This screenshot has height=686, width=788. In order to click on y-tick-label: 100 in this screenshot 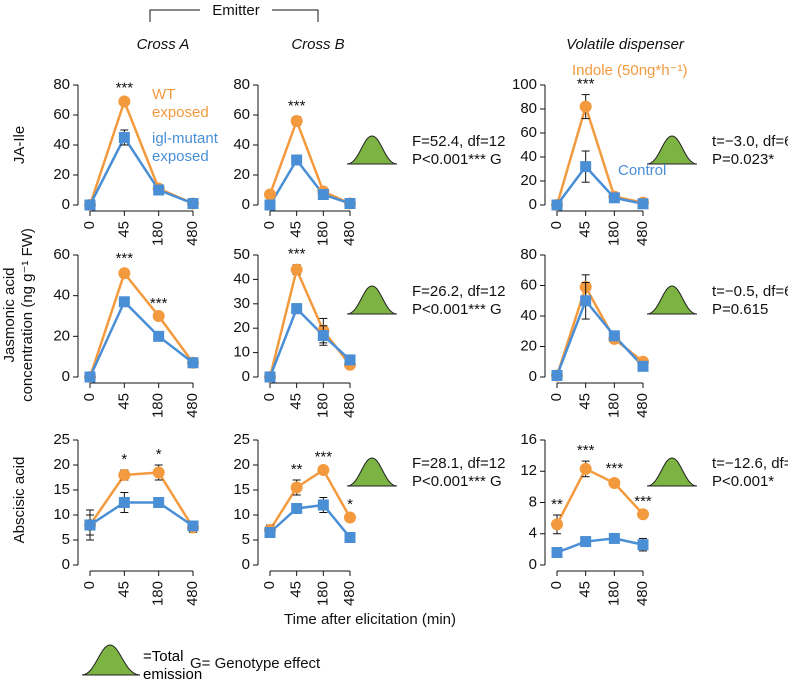, I will do `click(524, 84)`.